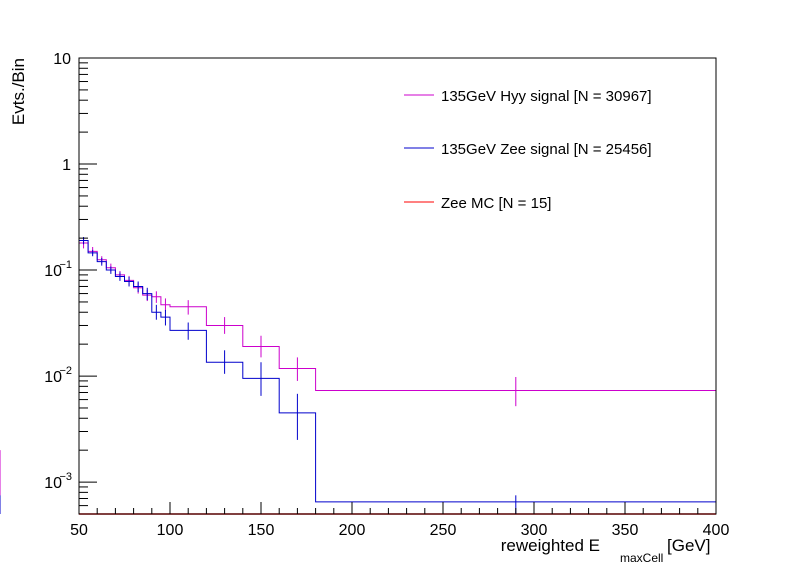 The width and height of the screenshot is (796, 572). I want to click on x-axis-label-unit: [GeV], so click(688, 545).